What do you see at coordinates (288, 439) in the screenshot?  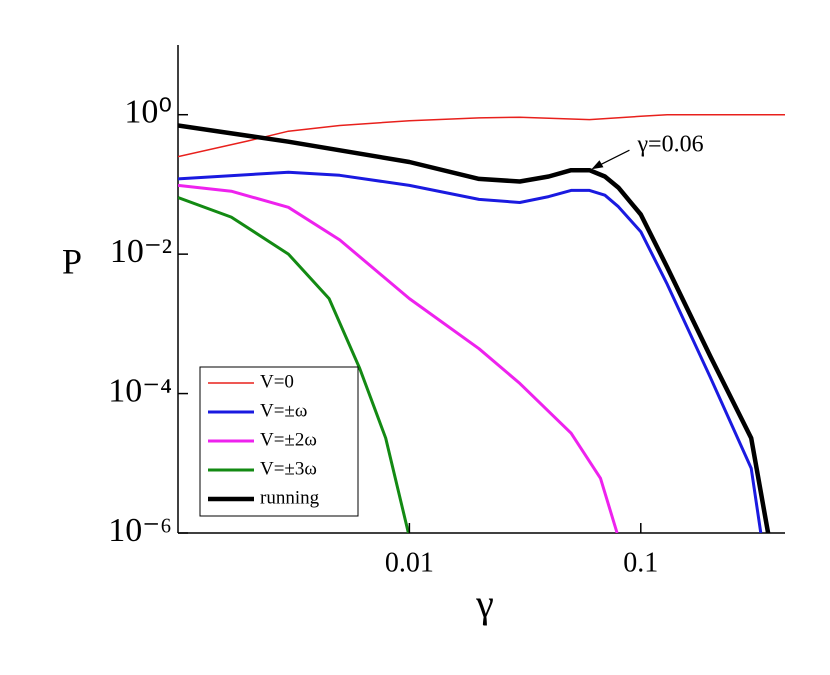 I see `legend-label: V=±2ω` at bounding box center [288, 439].